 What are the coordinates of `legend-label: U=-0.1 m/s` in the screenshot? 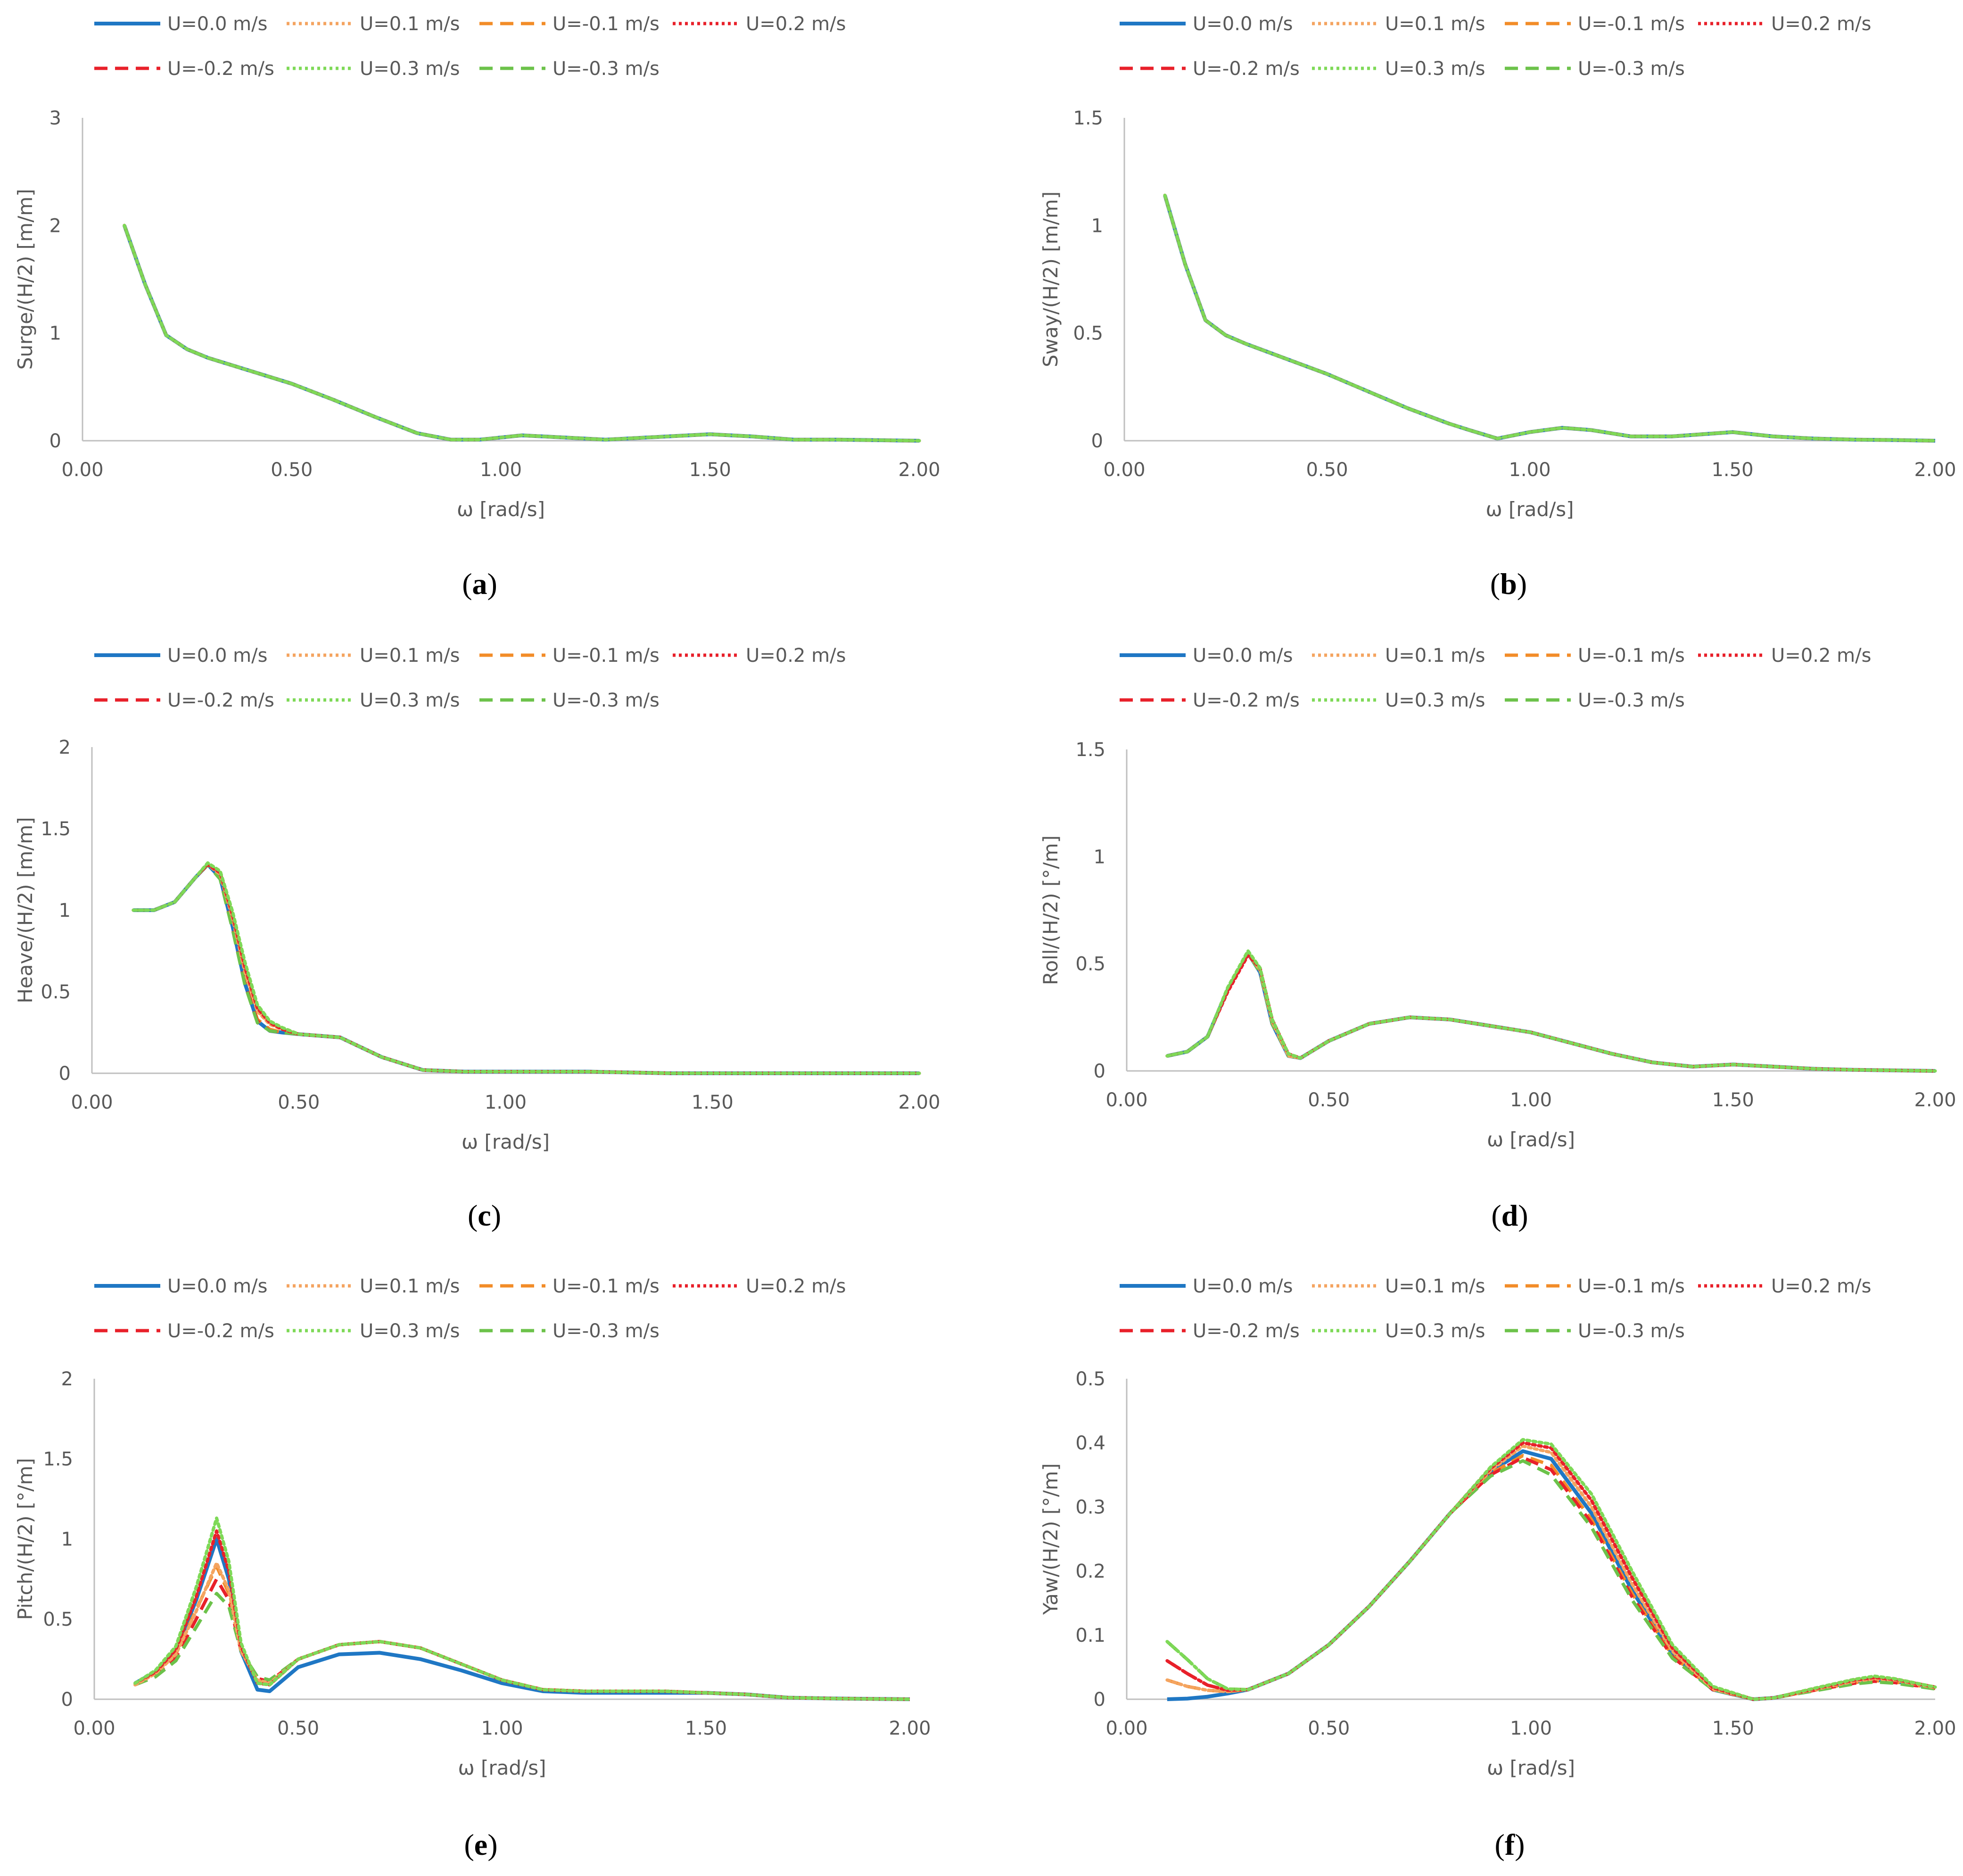 It's located at (1631, 1286).